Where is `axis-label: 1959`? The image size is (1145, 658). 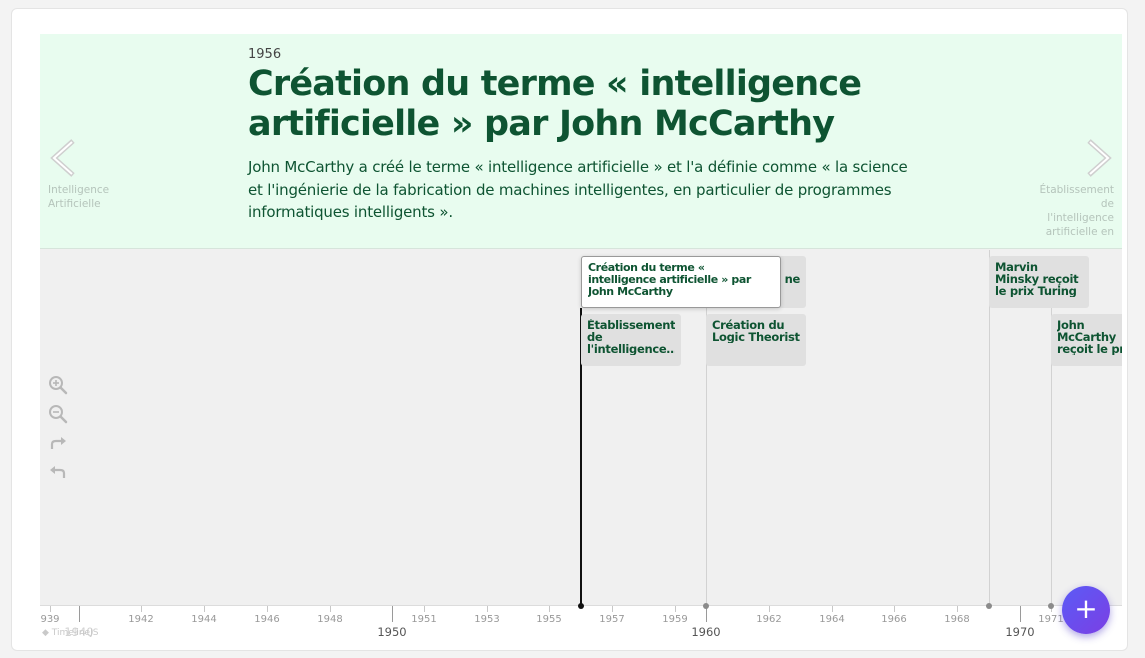 axis-label: 1959 is located at coordinates (675, 619).